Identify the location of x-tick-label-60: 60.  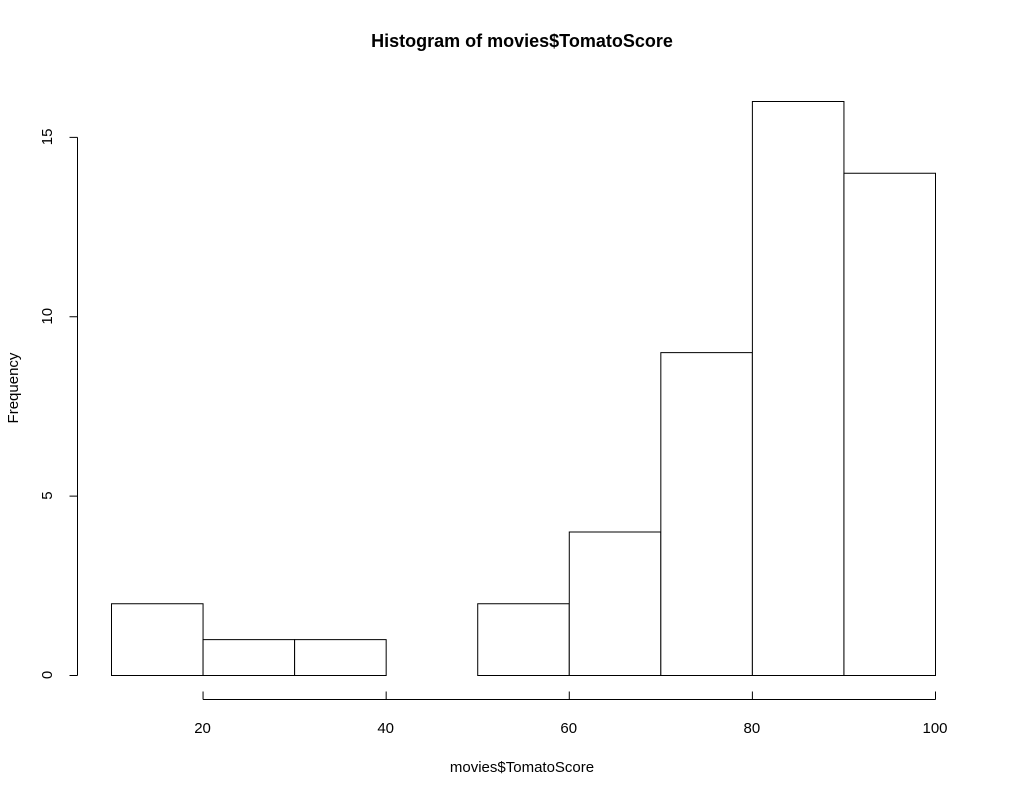
(568, 728).